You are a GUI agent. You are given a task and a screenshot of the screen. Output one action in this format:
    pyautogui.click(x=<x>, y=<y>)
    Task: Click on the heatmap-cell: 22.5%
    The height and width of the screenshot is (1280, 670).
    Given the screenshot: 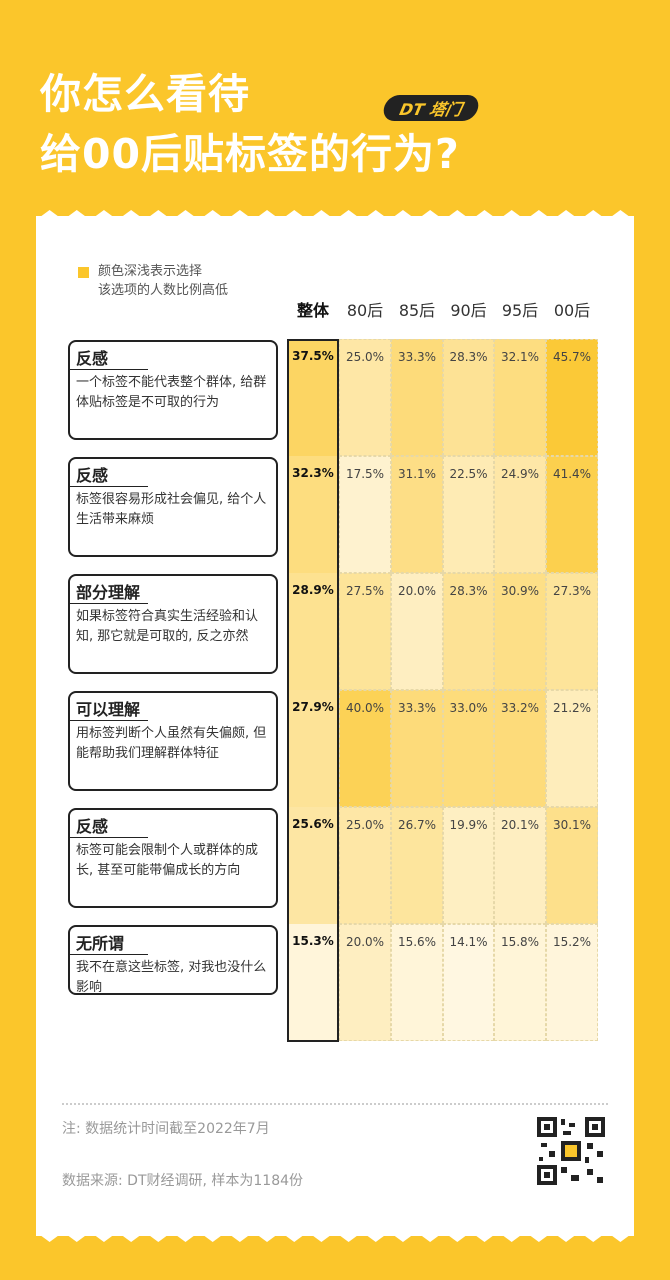 What is the action you would take?
    pyautogui.click(x=468, y=514)
    